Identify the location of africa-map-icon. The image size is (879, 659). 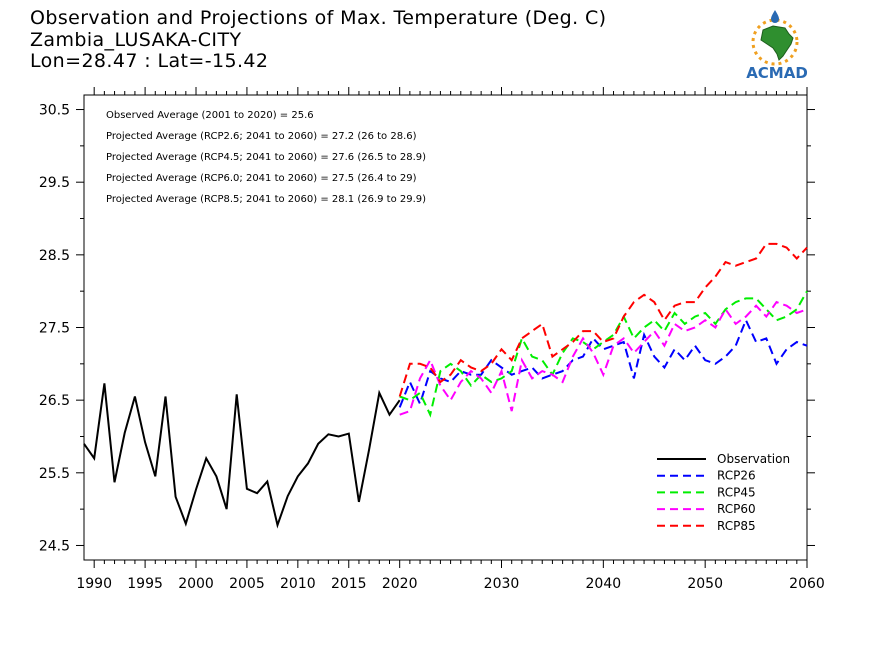
(777, 43).